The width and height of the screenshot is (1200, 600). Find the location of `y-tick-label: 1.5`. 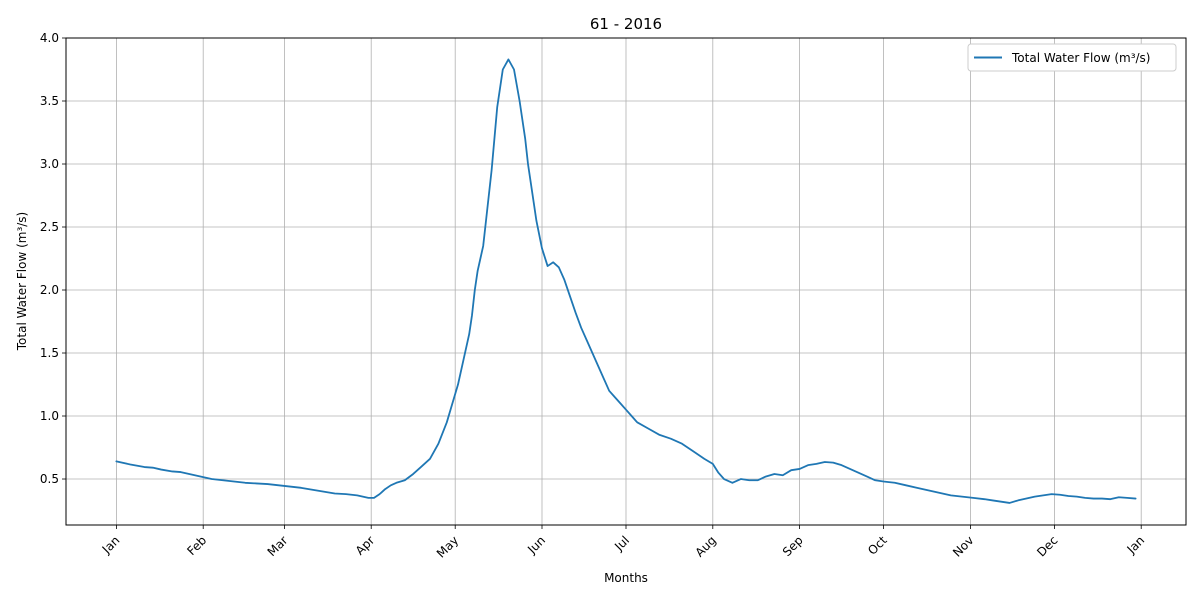

y-tick-label: 1.5 is located at coordinates (49, 353).